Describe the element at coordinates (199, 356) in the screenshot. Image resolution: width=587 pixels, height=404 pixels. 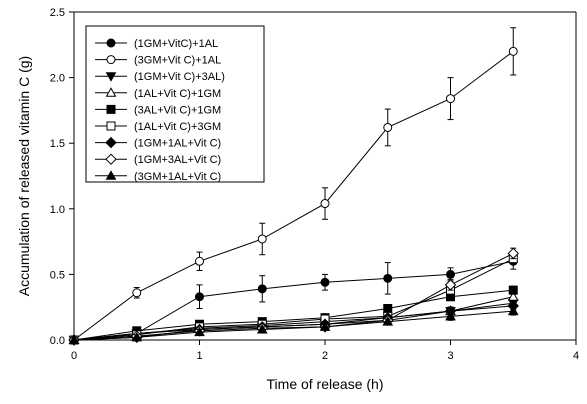
I see `x-tick-label: 1` at that location.